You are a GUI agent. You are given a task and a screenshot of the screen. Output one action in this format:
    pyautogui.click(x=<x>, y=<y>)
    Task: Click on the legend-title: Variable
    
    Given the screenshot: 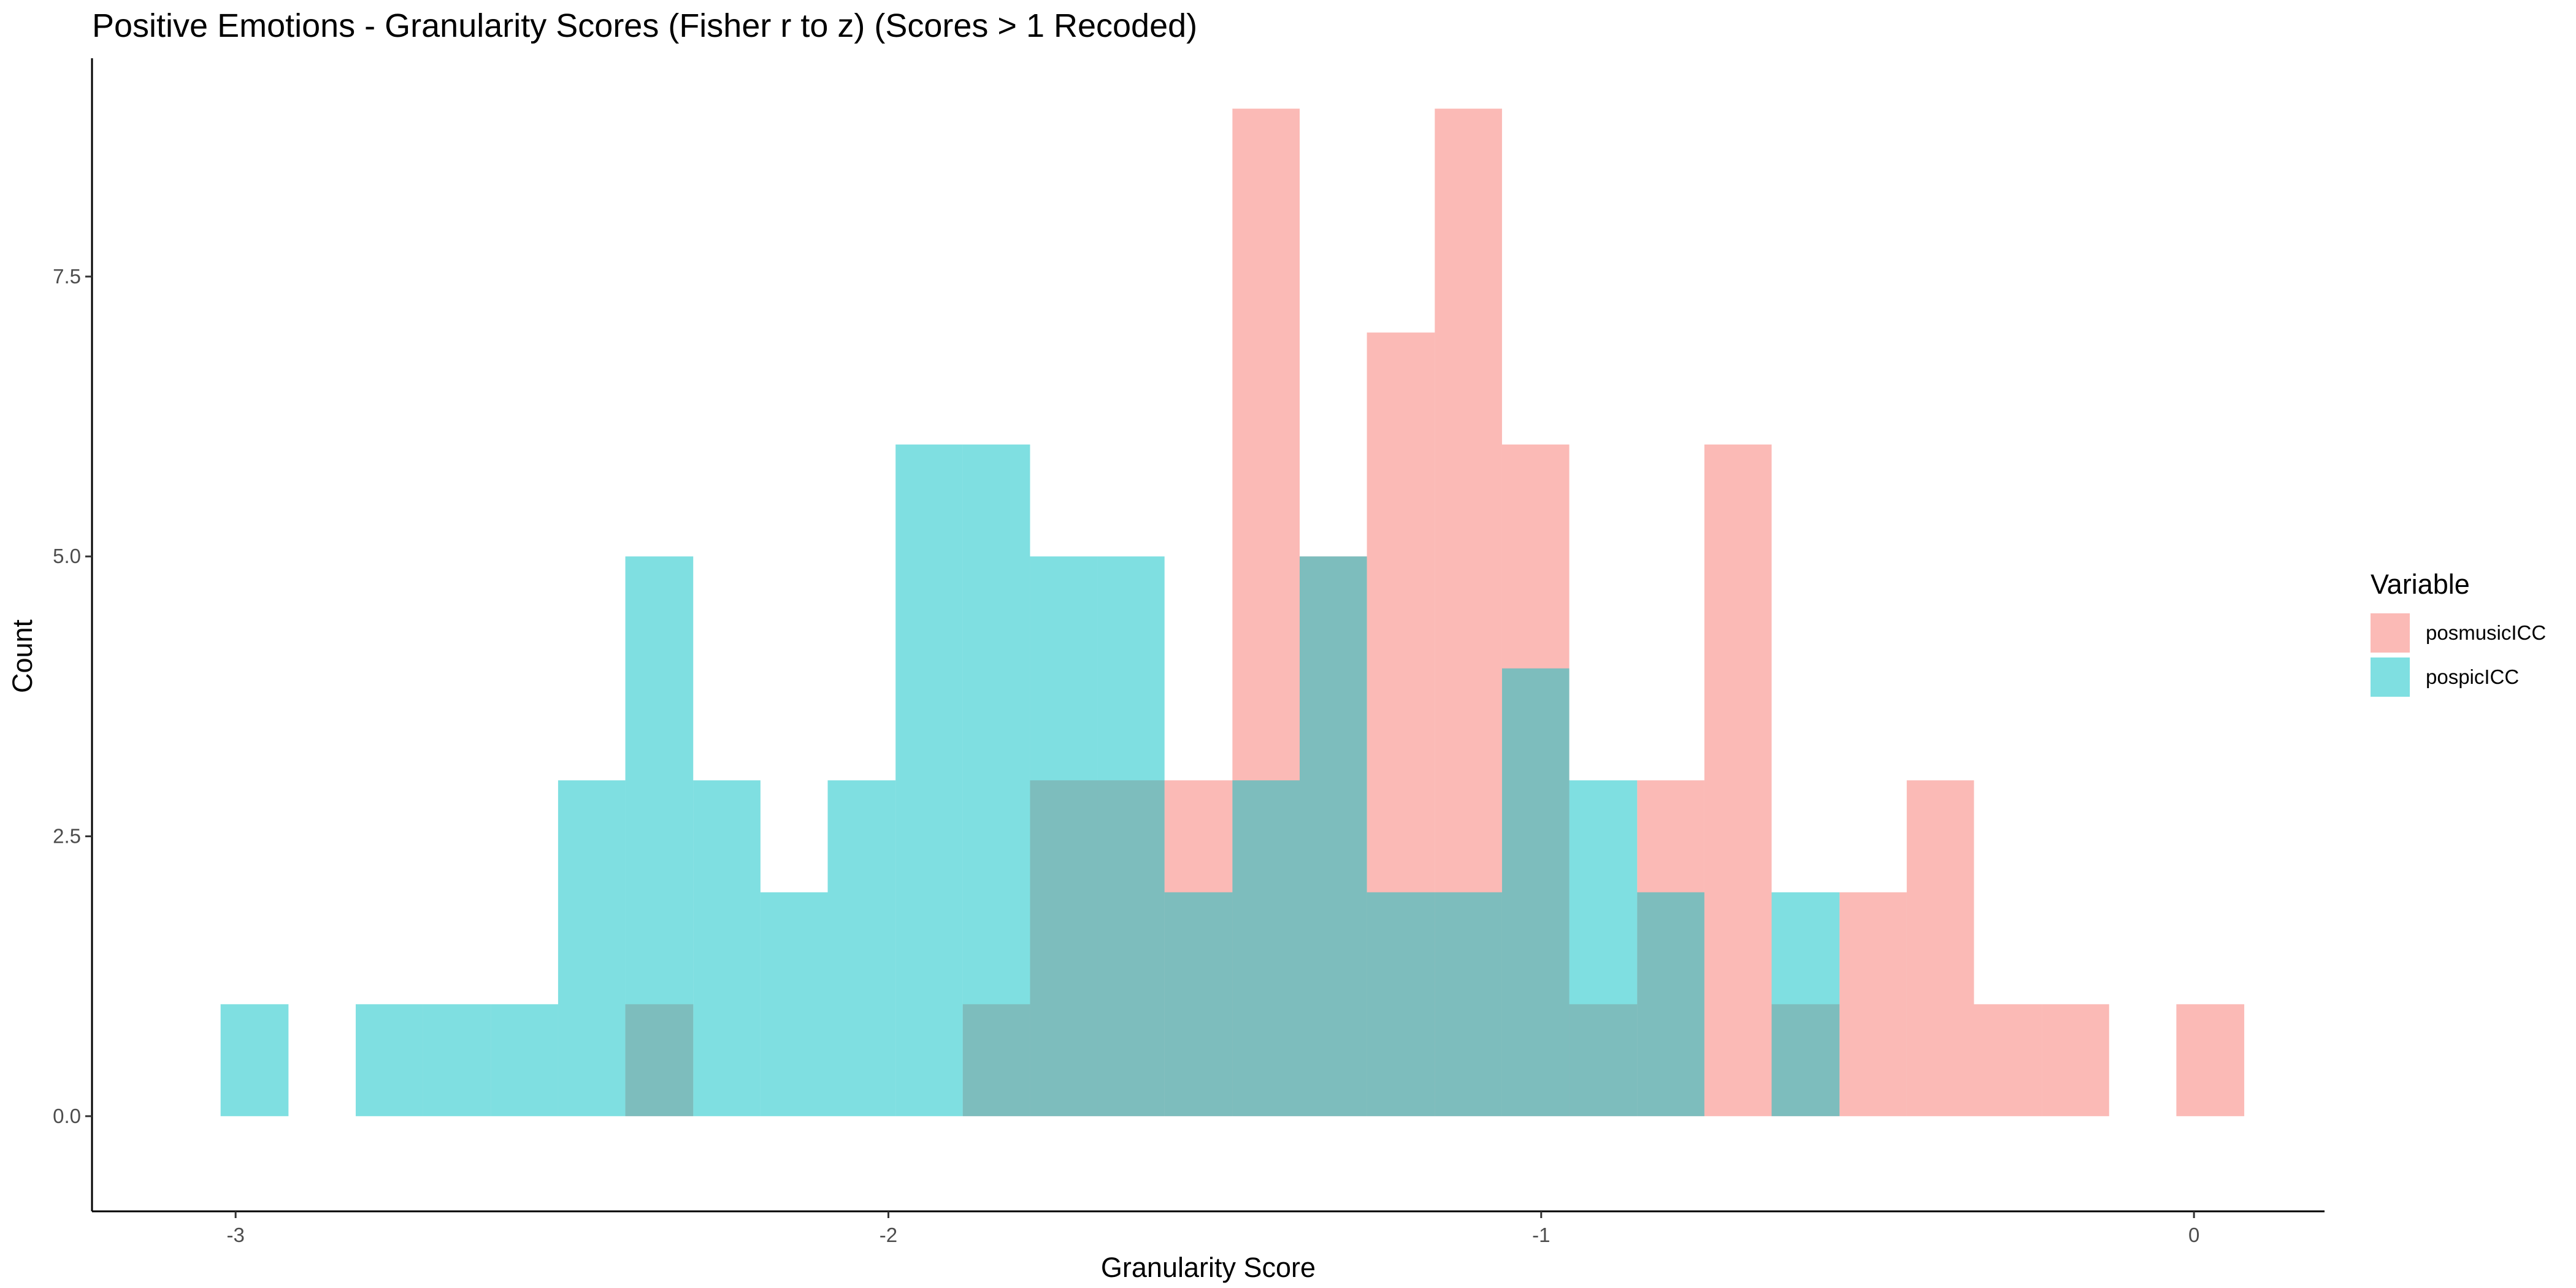 What is the action you would take?
    pyautogui.click(x=2420, y=584)
    